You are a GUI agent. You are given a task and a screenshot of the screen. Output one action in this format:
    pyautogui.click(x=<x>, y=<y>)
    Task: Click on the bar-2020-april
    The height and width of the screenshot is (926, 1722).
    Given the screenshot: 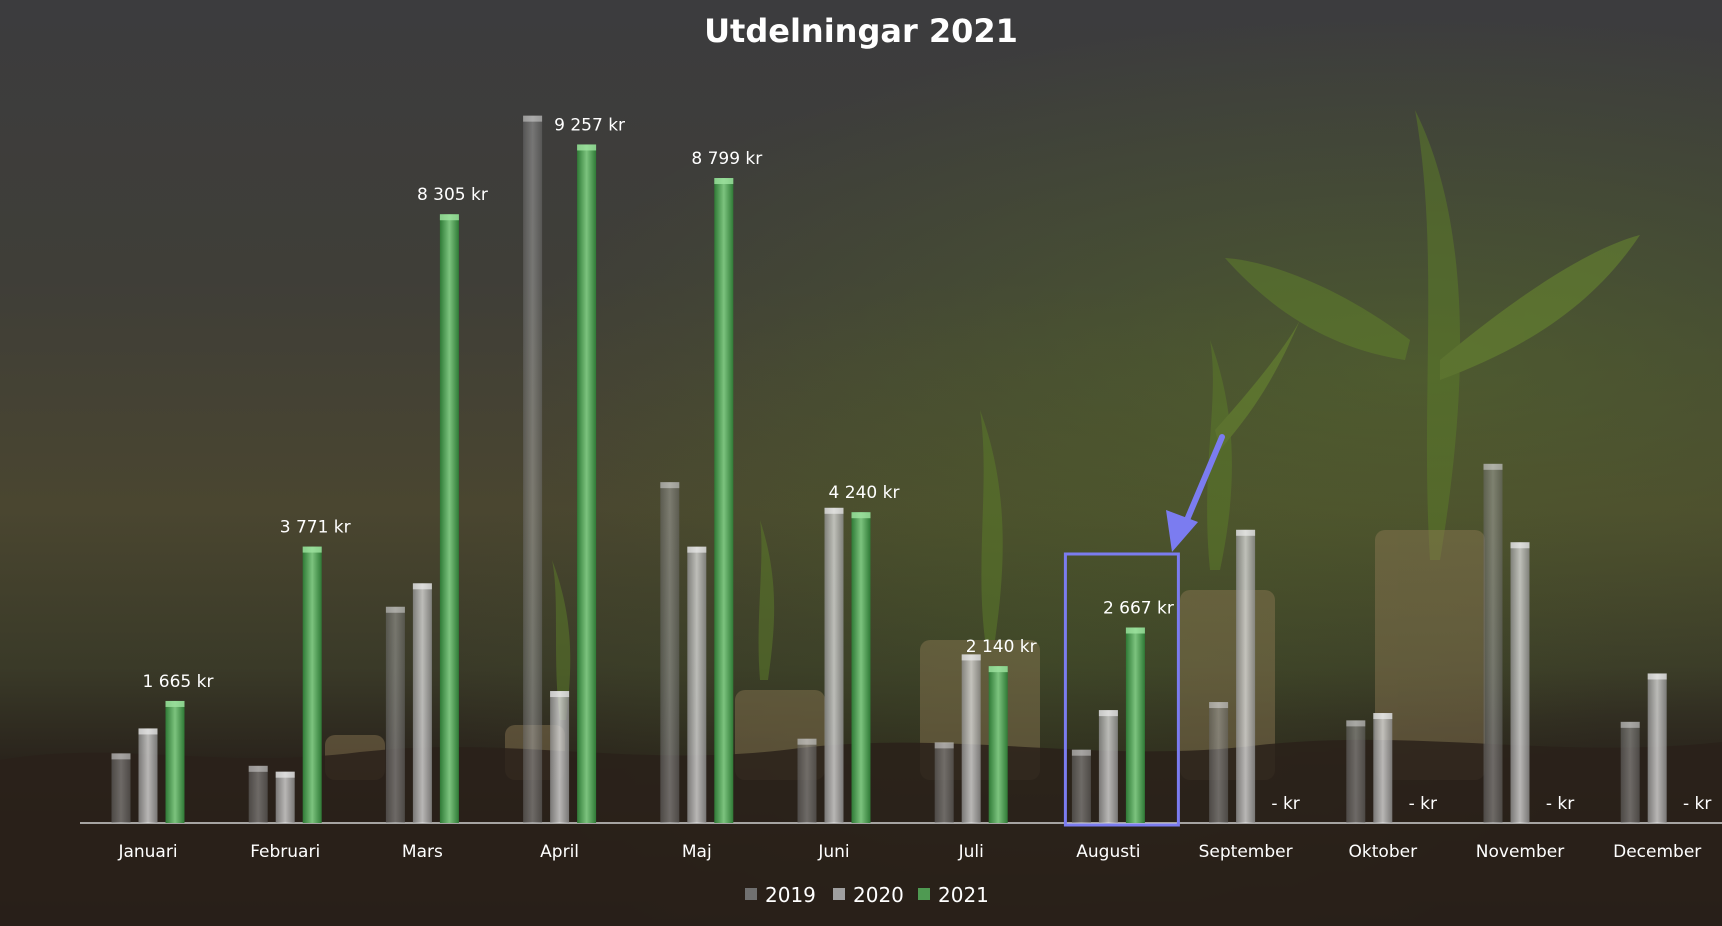 What is the action you would take?
    pyautogui.click(x=560, y=757)
    